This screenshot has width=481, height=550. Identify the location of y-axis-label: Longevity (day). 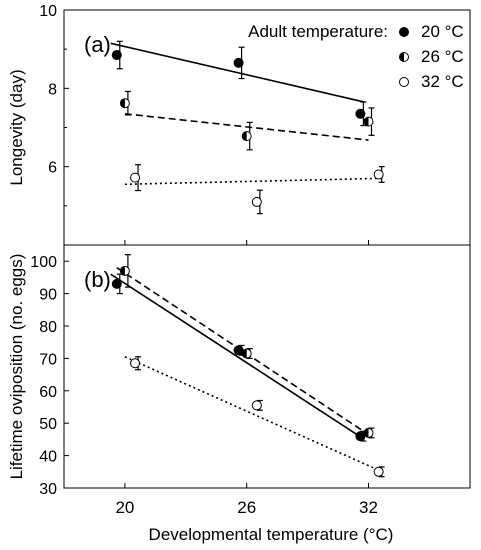
(16, 127).